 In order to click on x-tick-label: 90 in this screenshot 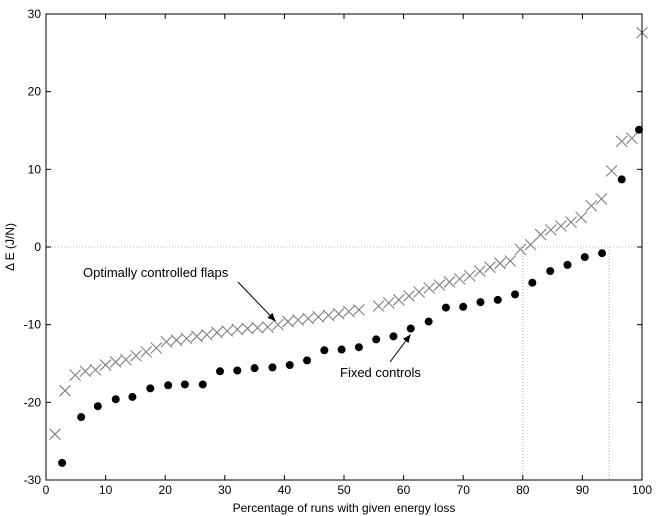, I will do `click(583, 490)`.